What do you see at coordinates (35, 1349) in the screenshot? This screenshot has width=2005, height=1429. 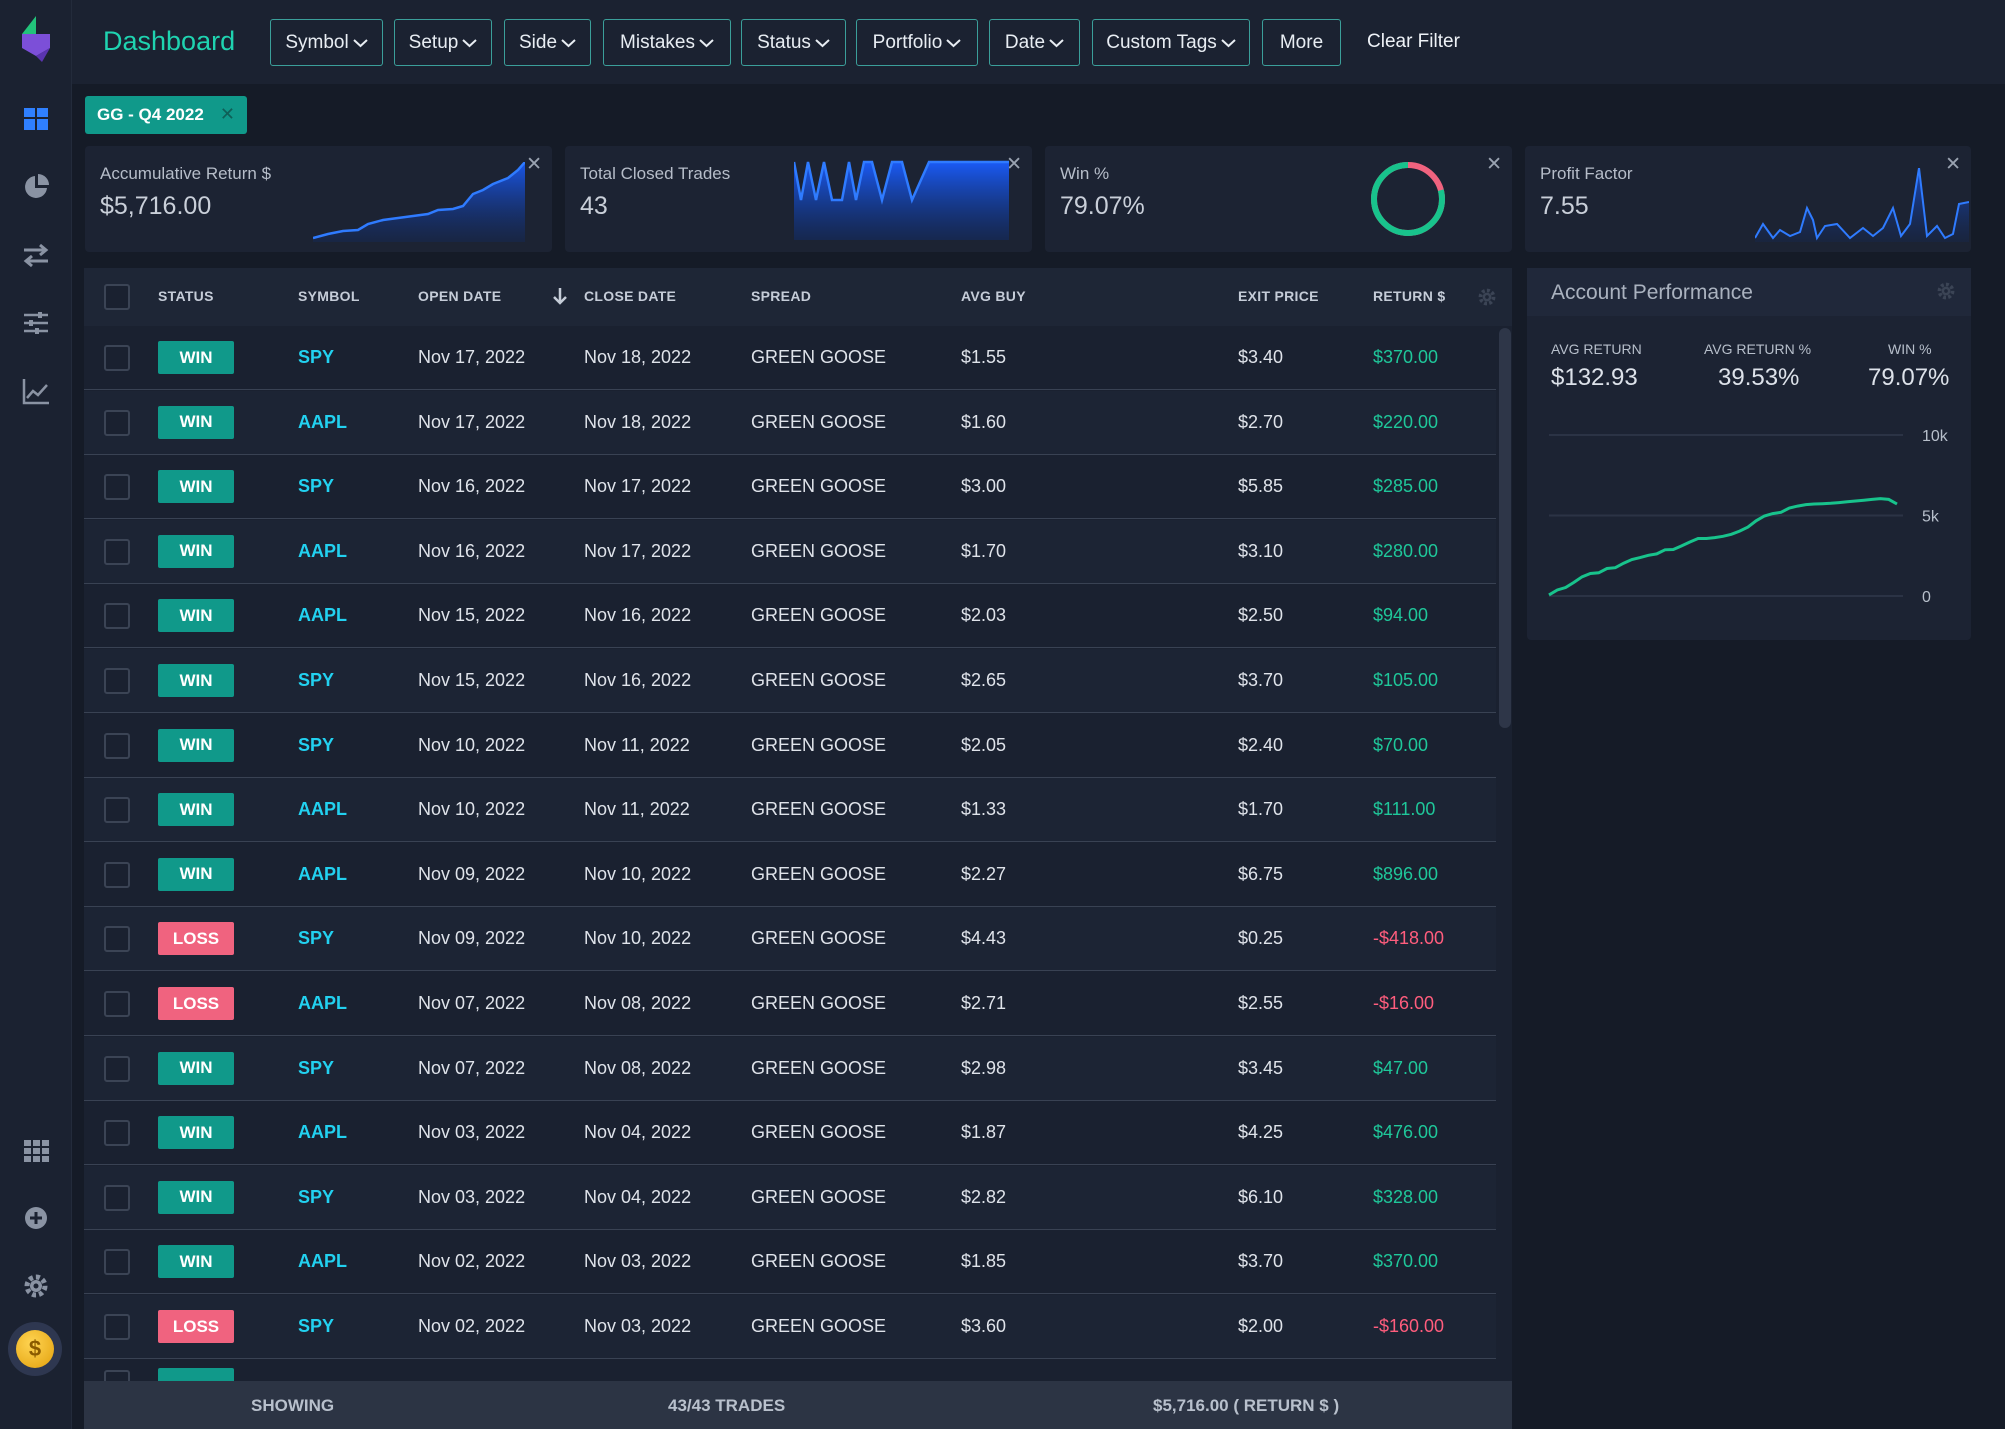 I see `account-coin-button: $` at bounding box center [35, 1349].